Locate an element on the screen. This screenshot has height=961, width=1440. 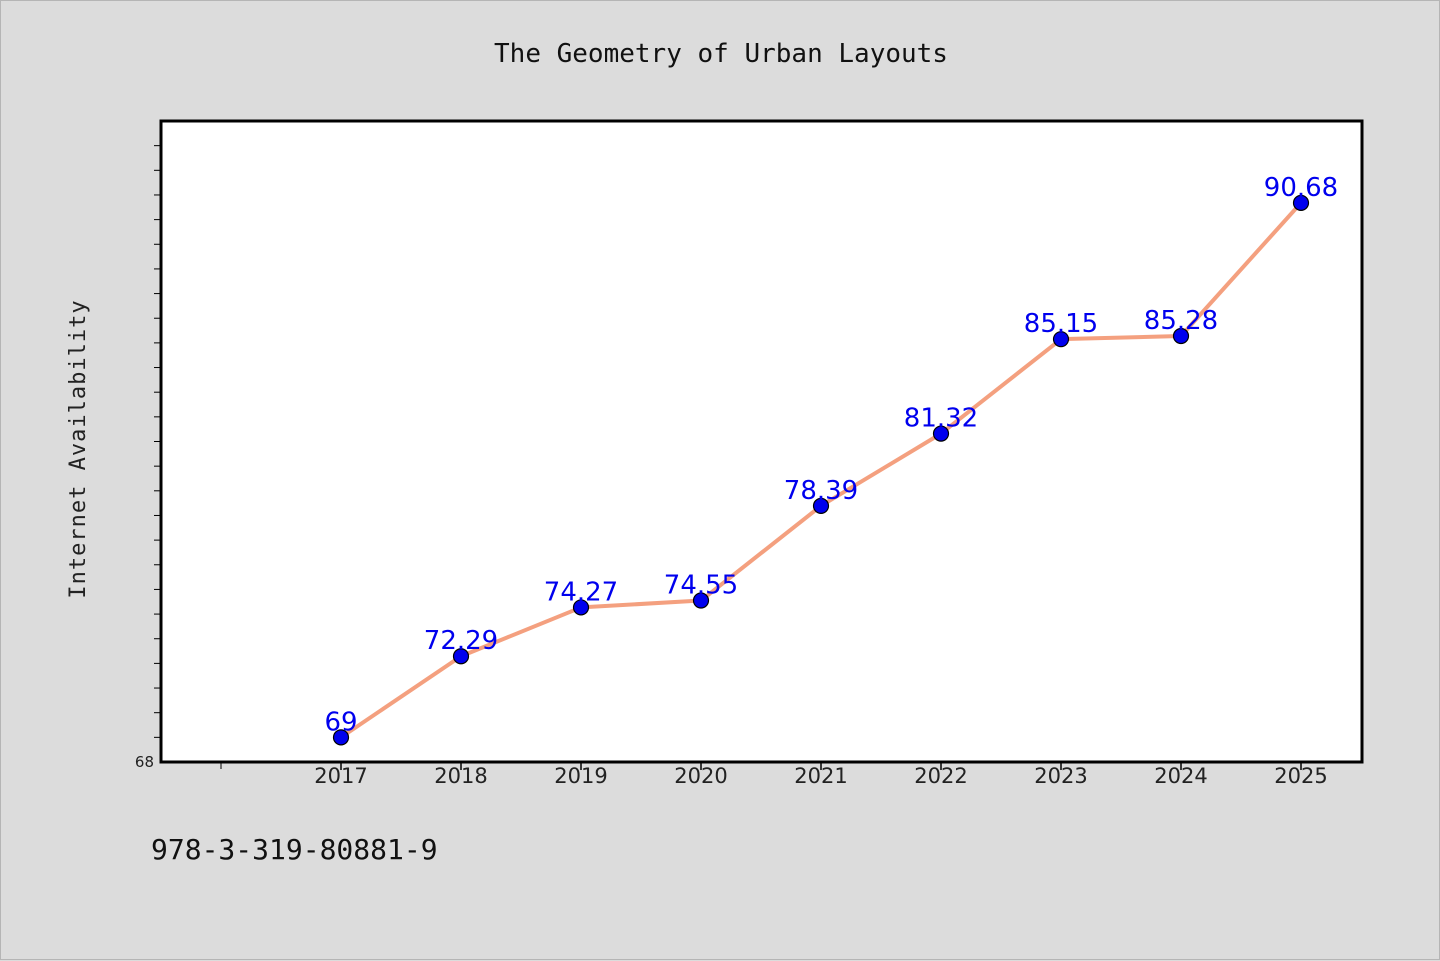
x-tick-label: 2018 is located at coordinates (460, 776).